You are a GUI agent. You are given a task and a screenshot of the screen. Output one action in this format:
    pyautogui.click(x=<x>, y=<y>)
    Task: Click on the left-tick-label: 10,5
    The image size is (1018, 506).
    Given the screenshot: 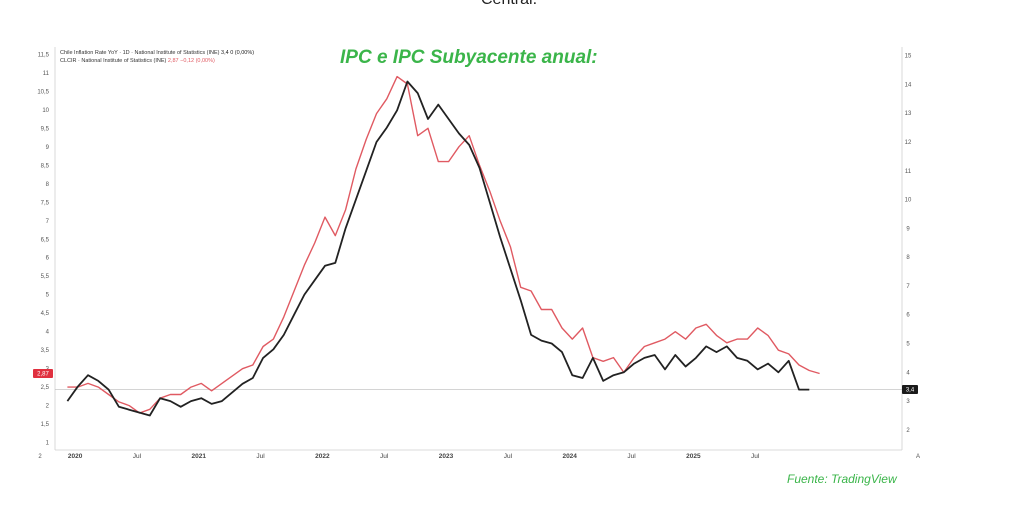 What is the action you would take?
    pyautogui.click(x=43, y=92)
    